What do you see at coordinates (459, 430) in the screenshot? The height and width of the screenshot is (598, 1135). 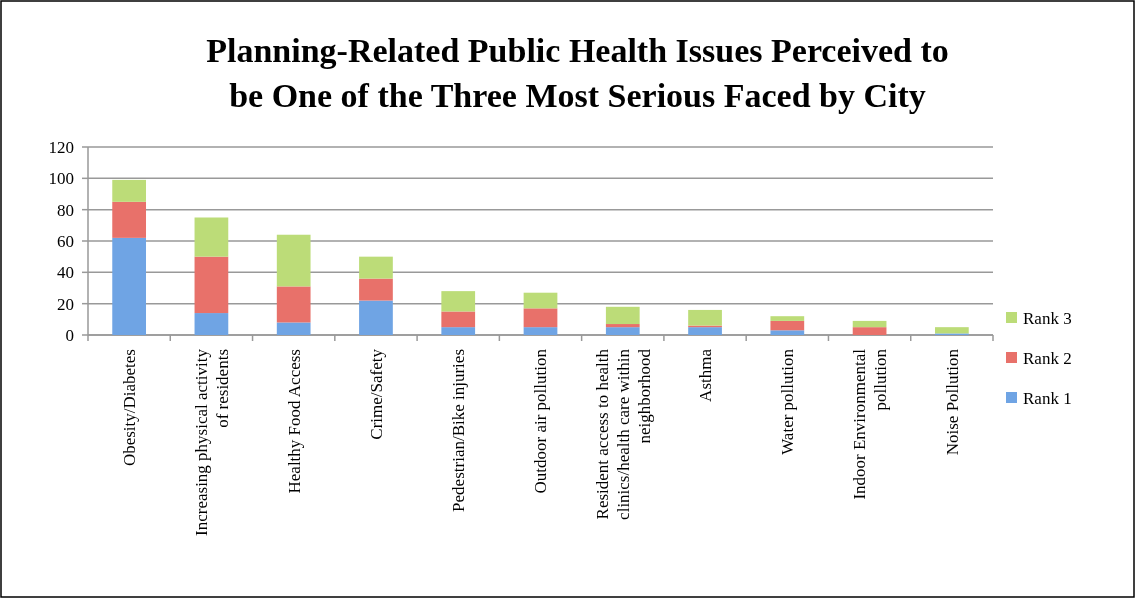 I see `x-tick-label: Pedestrian/Bike injuries` at bounding box center [459, 430].